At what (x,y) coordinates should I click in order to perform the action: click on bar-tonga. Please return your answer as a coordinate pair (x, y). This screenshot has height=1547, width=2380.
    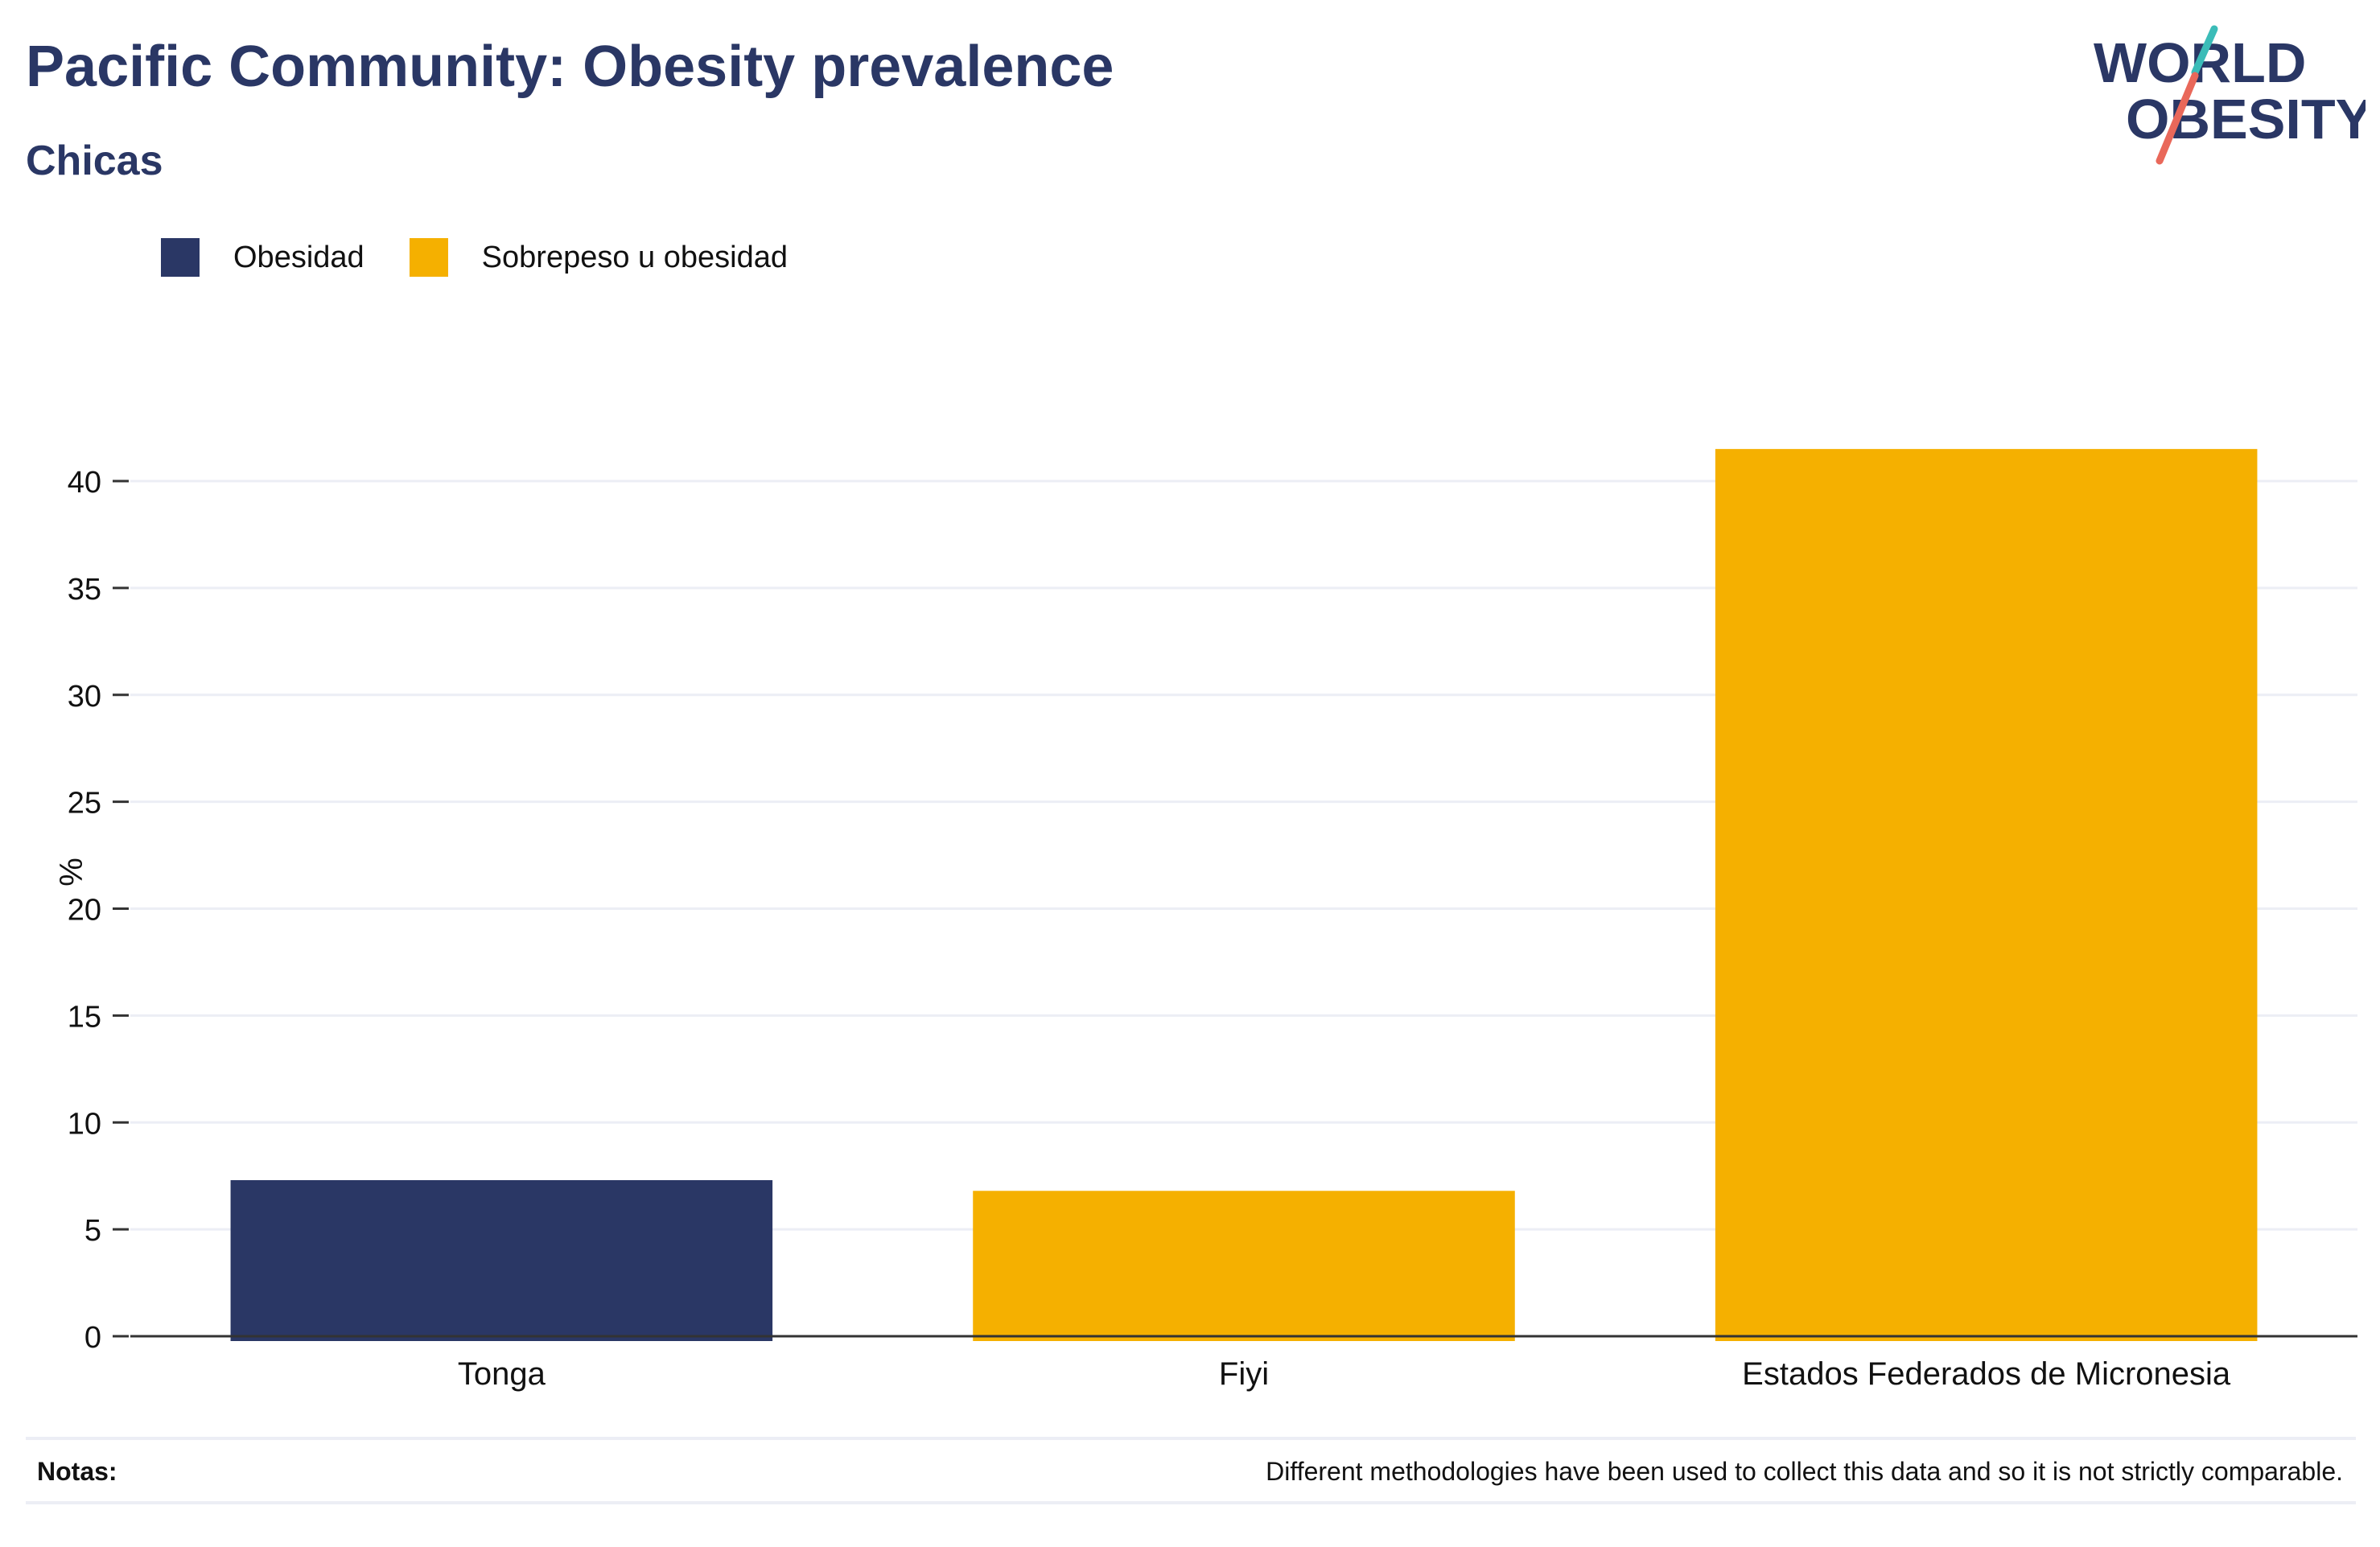
    Looking at the image, I should click on (502, 1261).